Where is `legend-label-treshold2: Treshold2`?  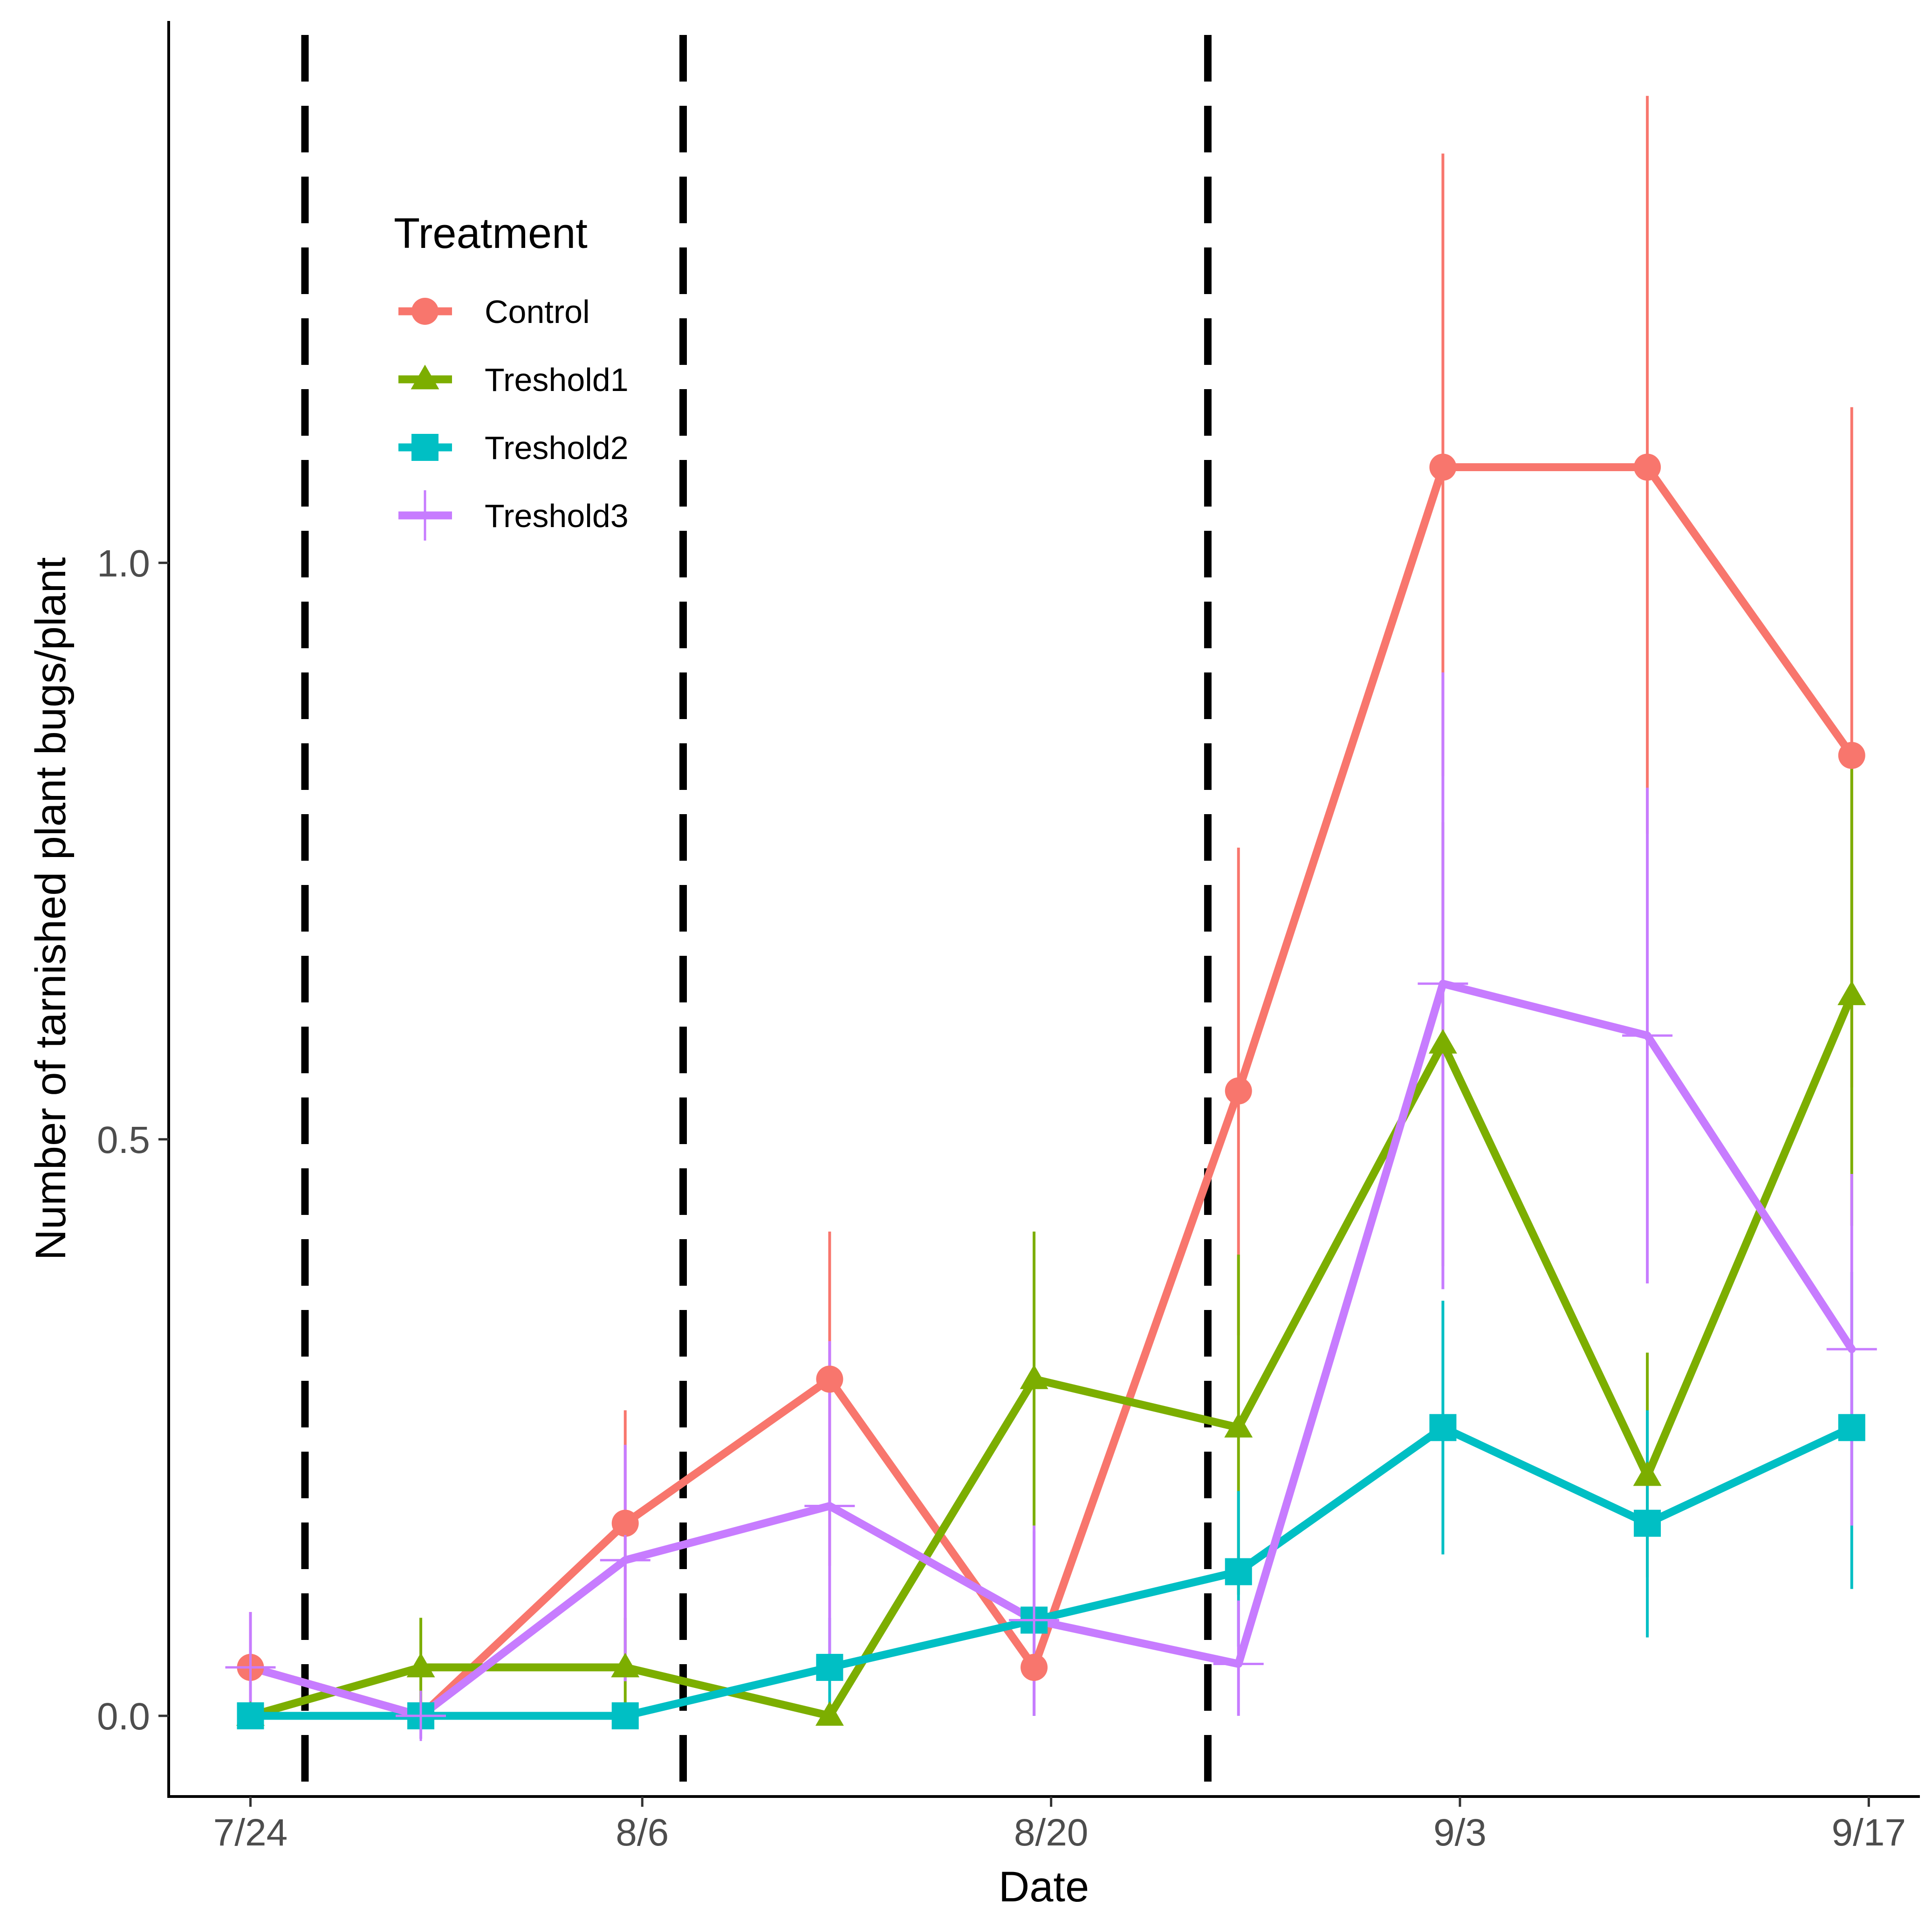 legend-label-treshold2: Treshold2 is located at coordinates (557, 448).